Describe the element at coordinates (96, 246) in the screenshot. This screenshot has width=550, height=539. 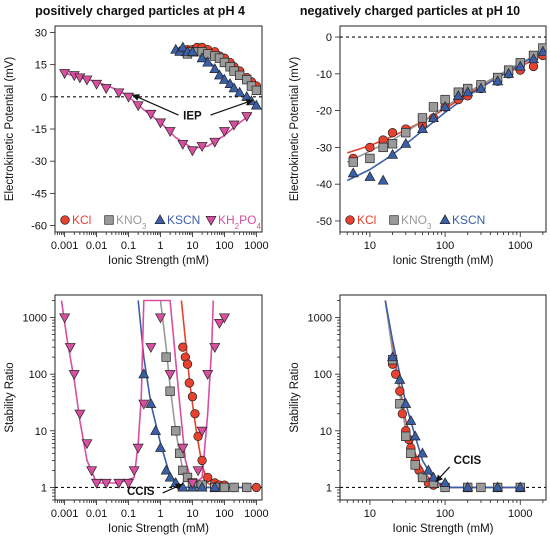
I see `x-tick-label: 0.01` at that location.